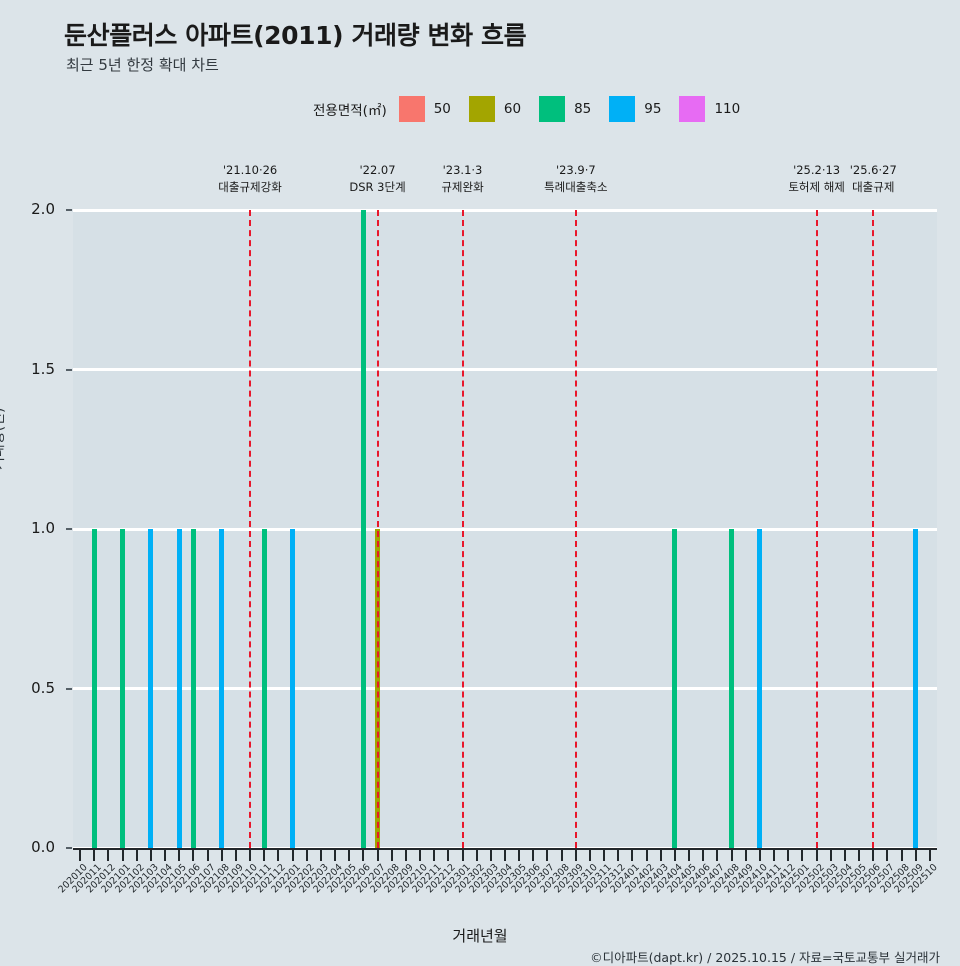 The width and height of the screenshot is (960, 966). Describe the element at coordinates (817, 179) in the screenshot. I see `event-annotation-202502: '25.2·13 토허제 해제` at that location.